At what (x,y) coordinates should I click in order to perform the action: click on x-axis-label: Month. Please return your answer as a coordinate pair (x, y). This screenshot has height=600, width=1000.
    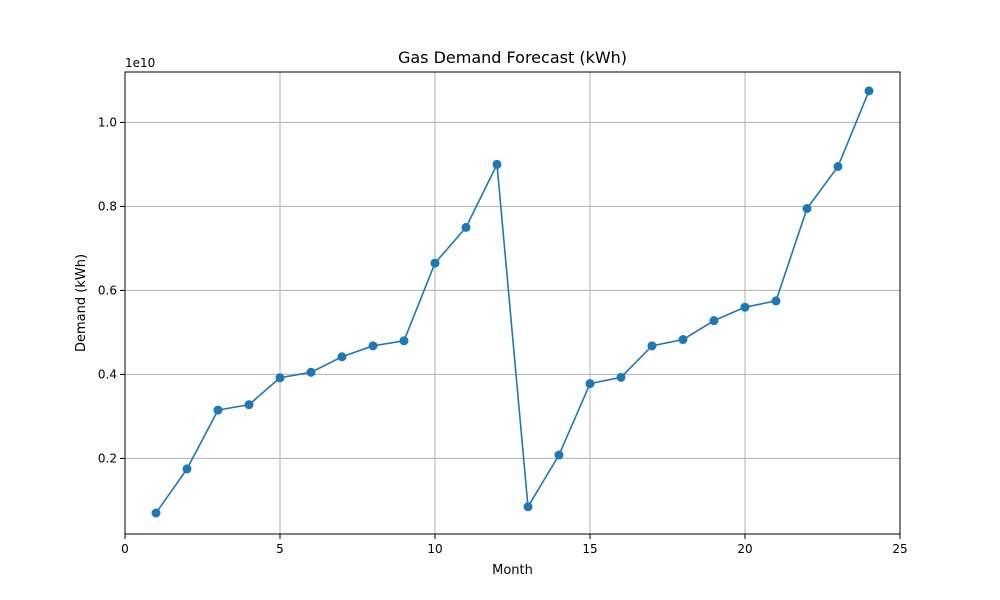
    Looking at the image, I should click on (512, 570).